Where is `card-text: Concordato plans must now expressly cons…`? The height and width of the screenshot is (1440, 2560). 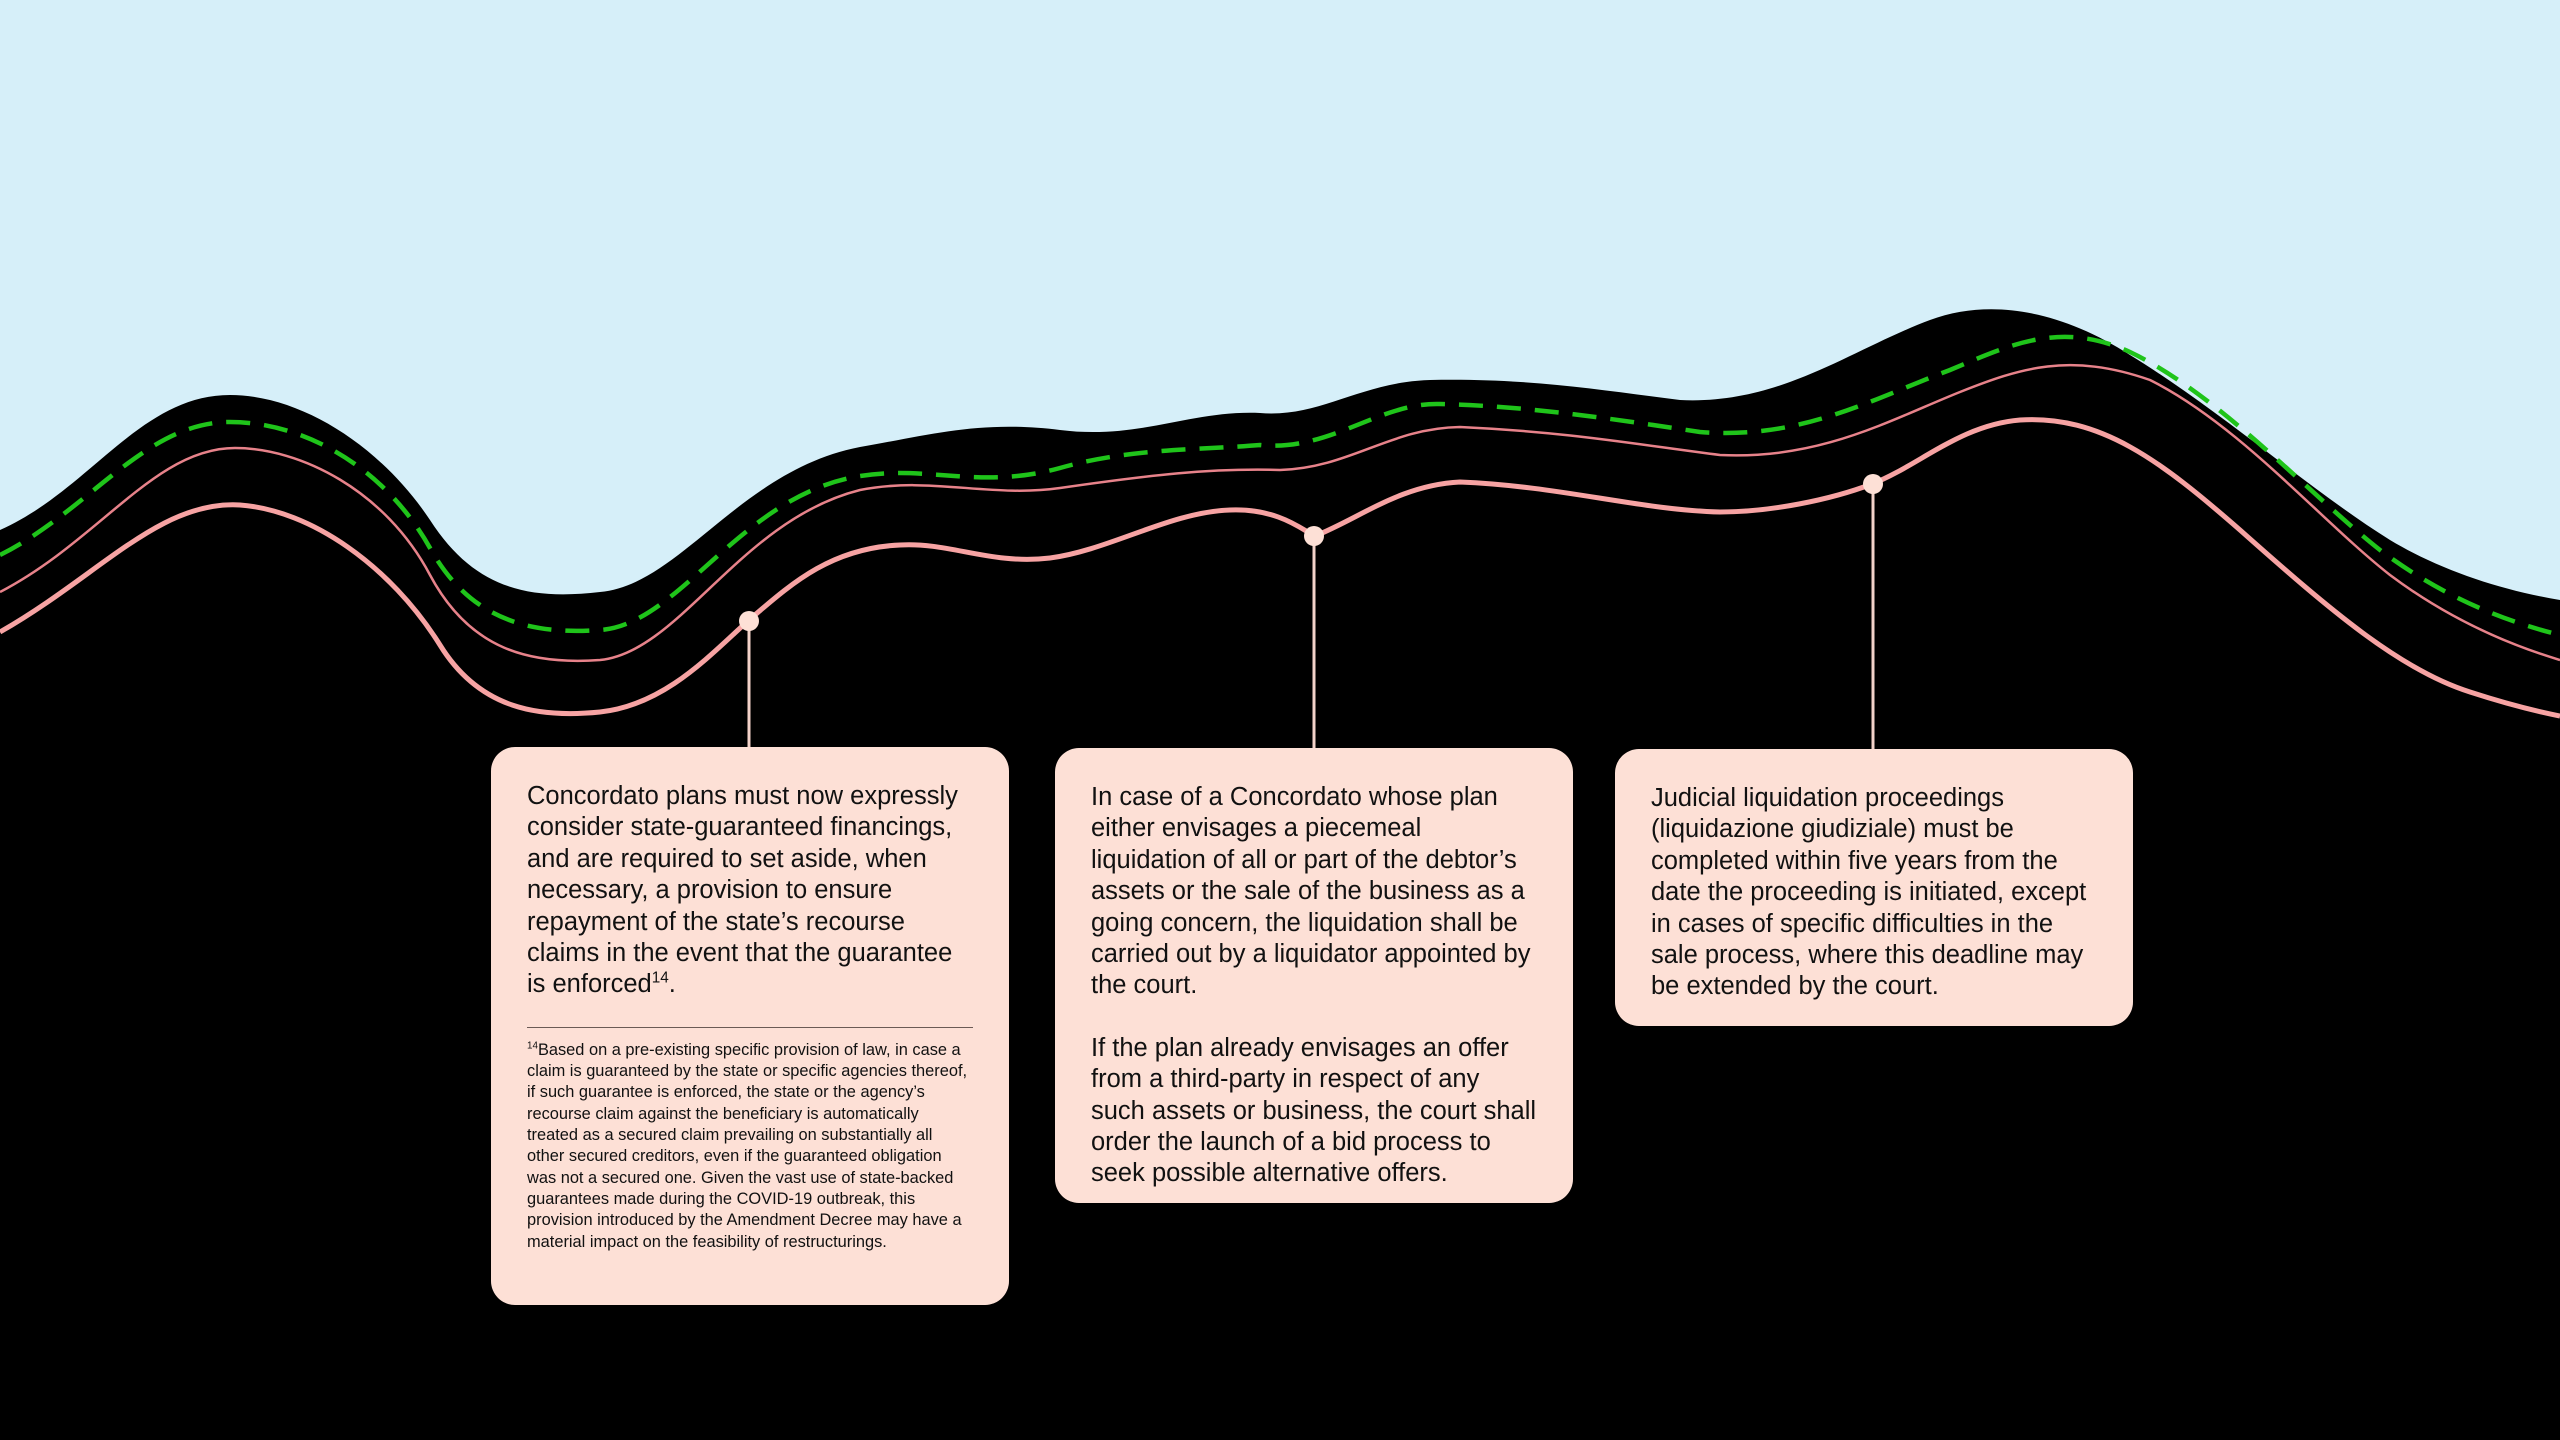 card-text: Concordato plans must now expressly cons… is located at coordinates (750, 891).